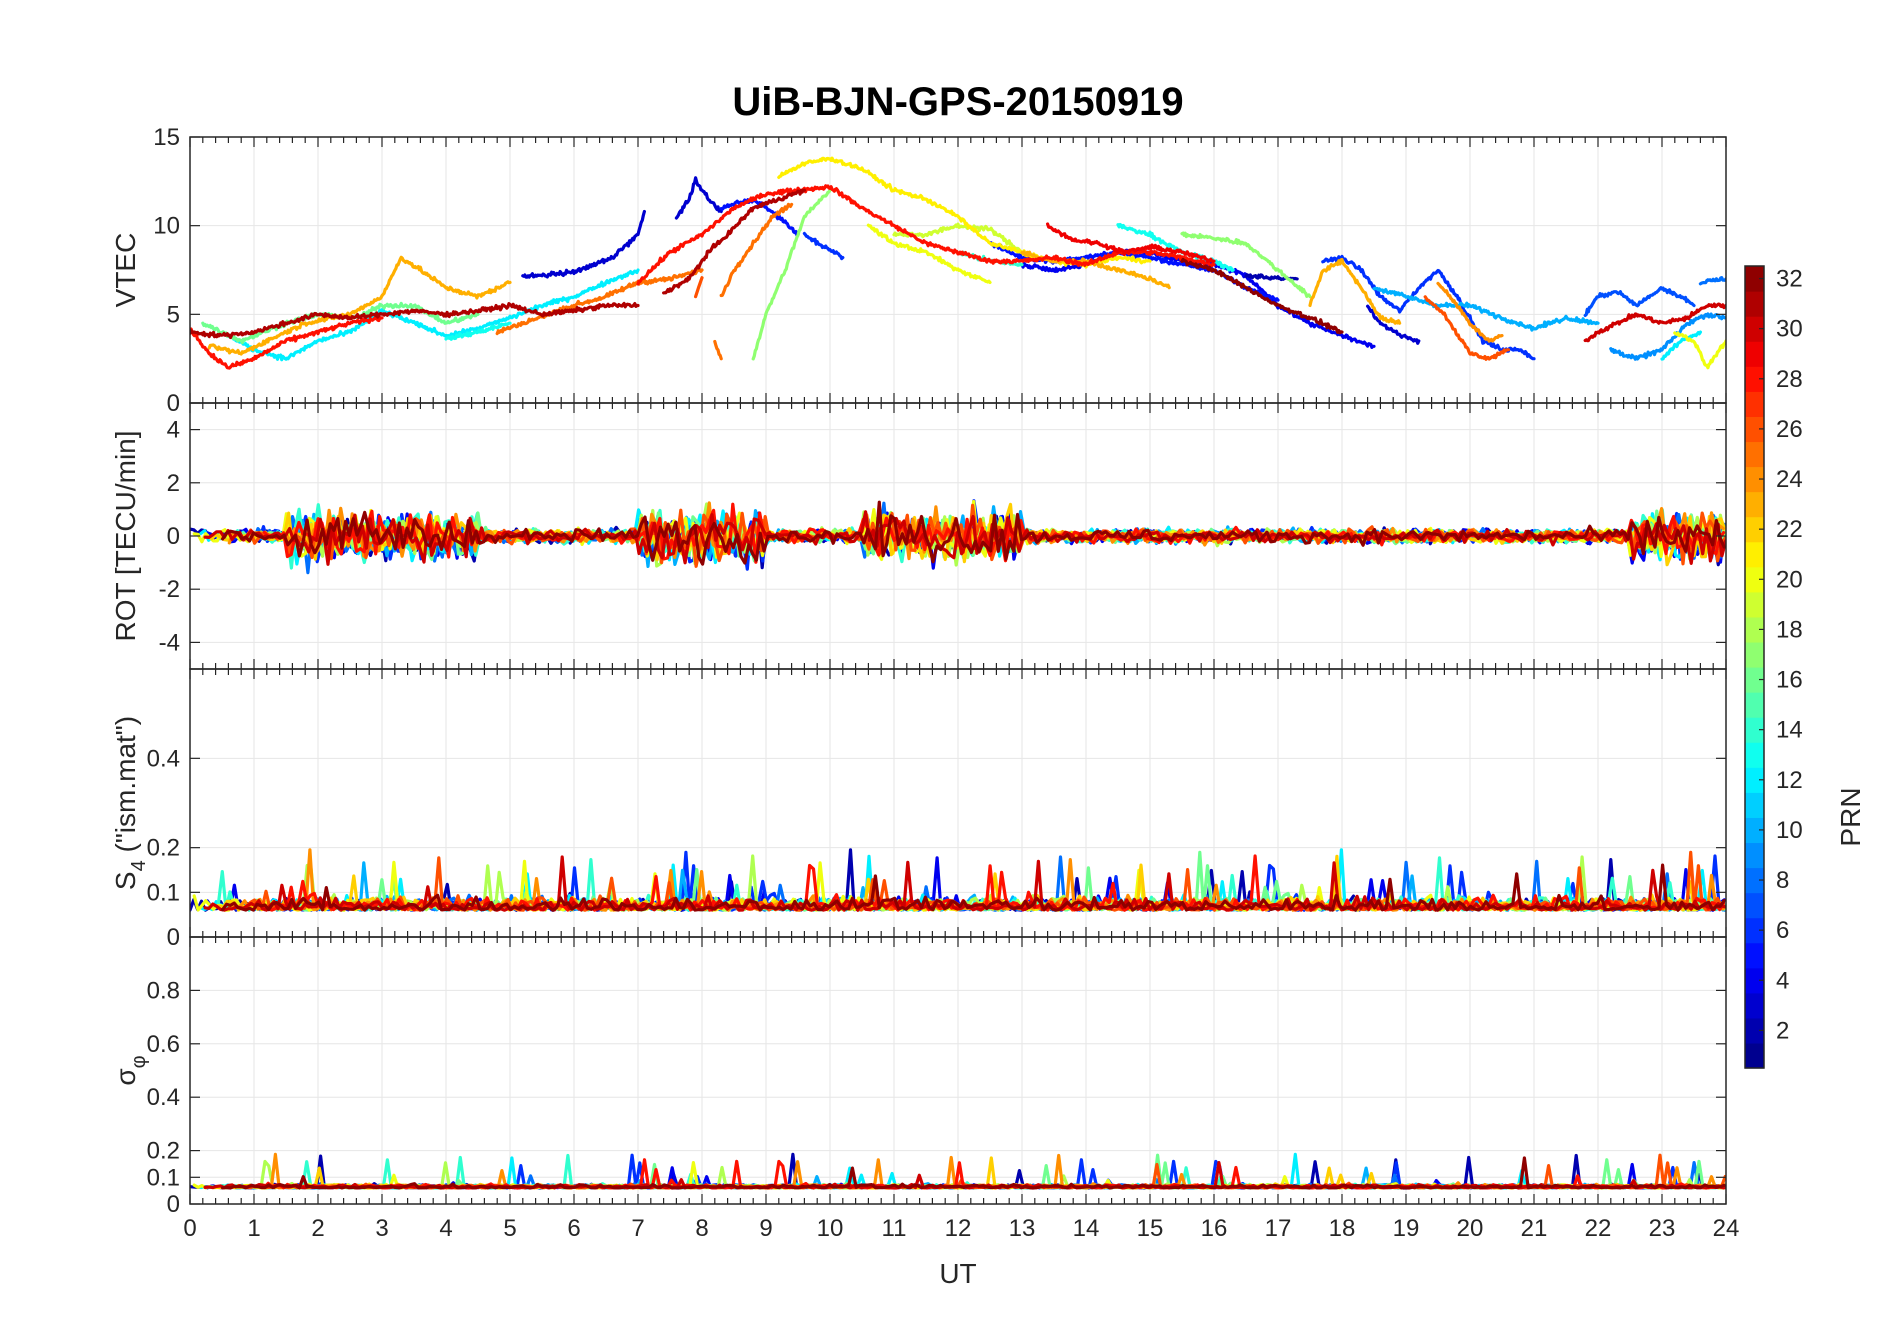 Image resolution: width=1902 pixels, height=1330 pixels. I want to click on y-tick-label-vtec: 10, so click(166, 226).